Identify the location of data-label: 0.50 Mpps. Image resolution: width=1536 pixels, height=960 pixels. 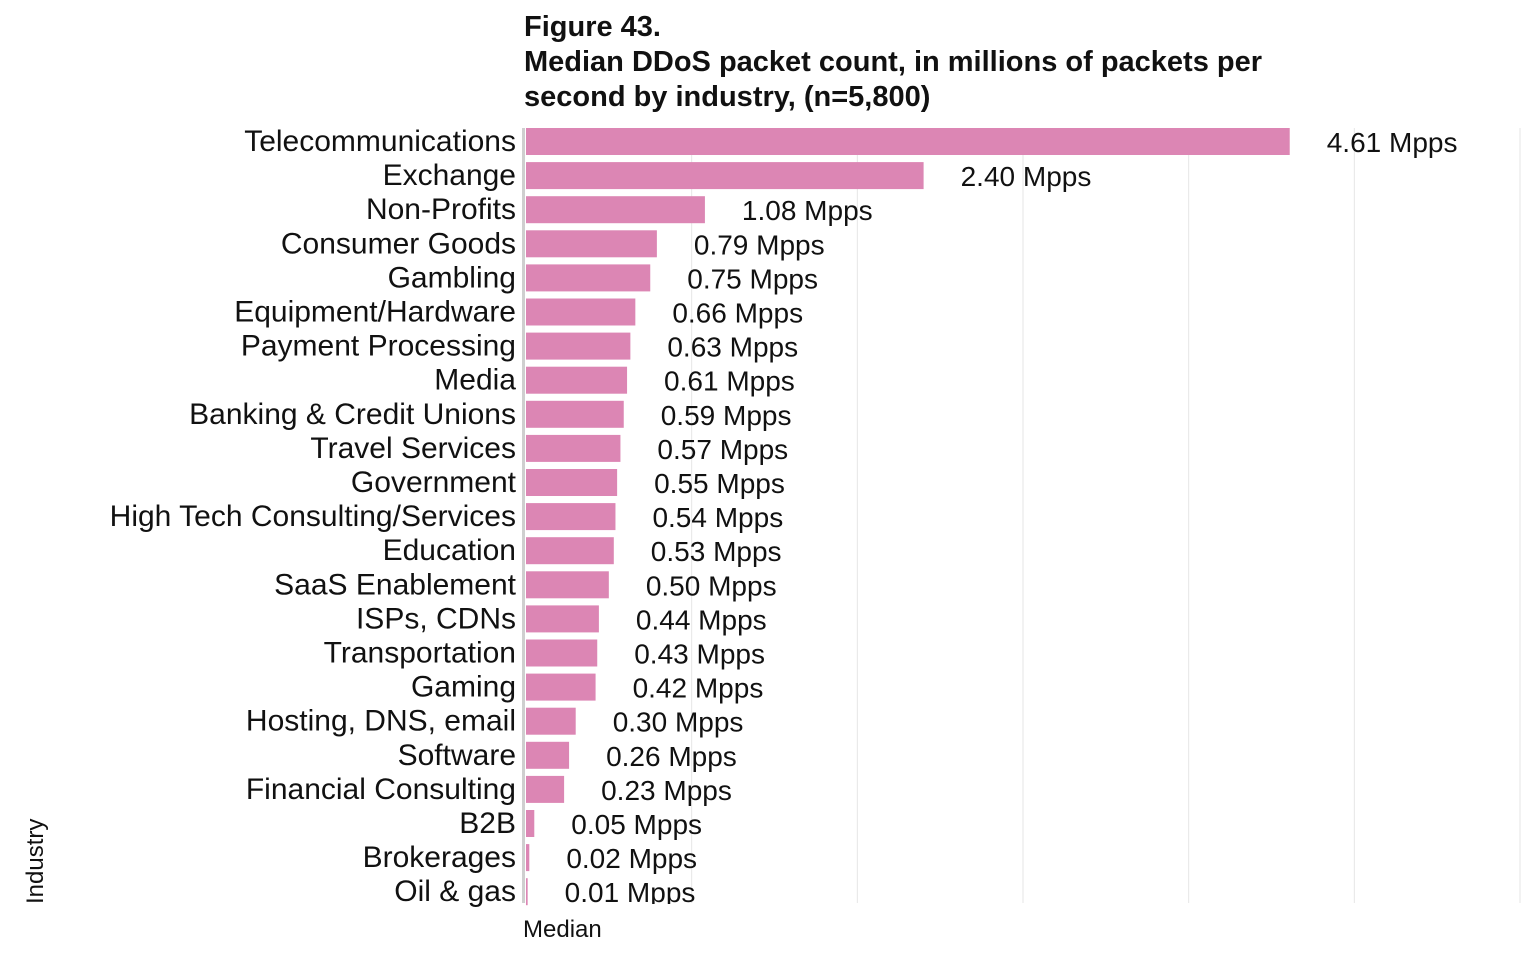
(711, 585).